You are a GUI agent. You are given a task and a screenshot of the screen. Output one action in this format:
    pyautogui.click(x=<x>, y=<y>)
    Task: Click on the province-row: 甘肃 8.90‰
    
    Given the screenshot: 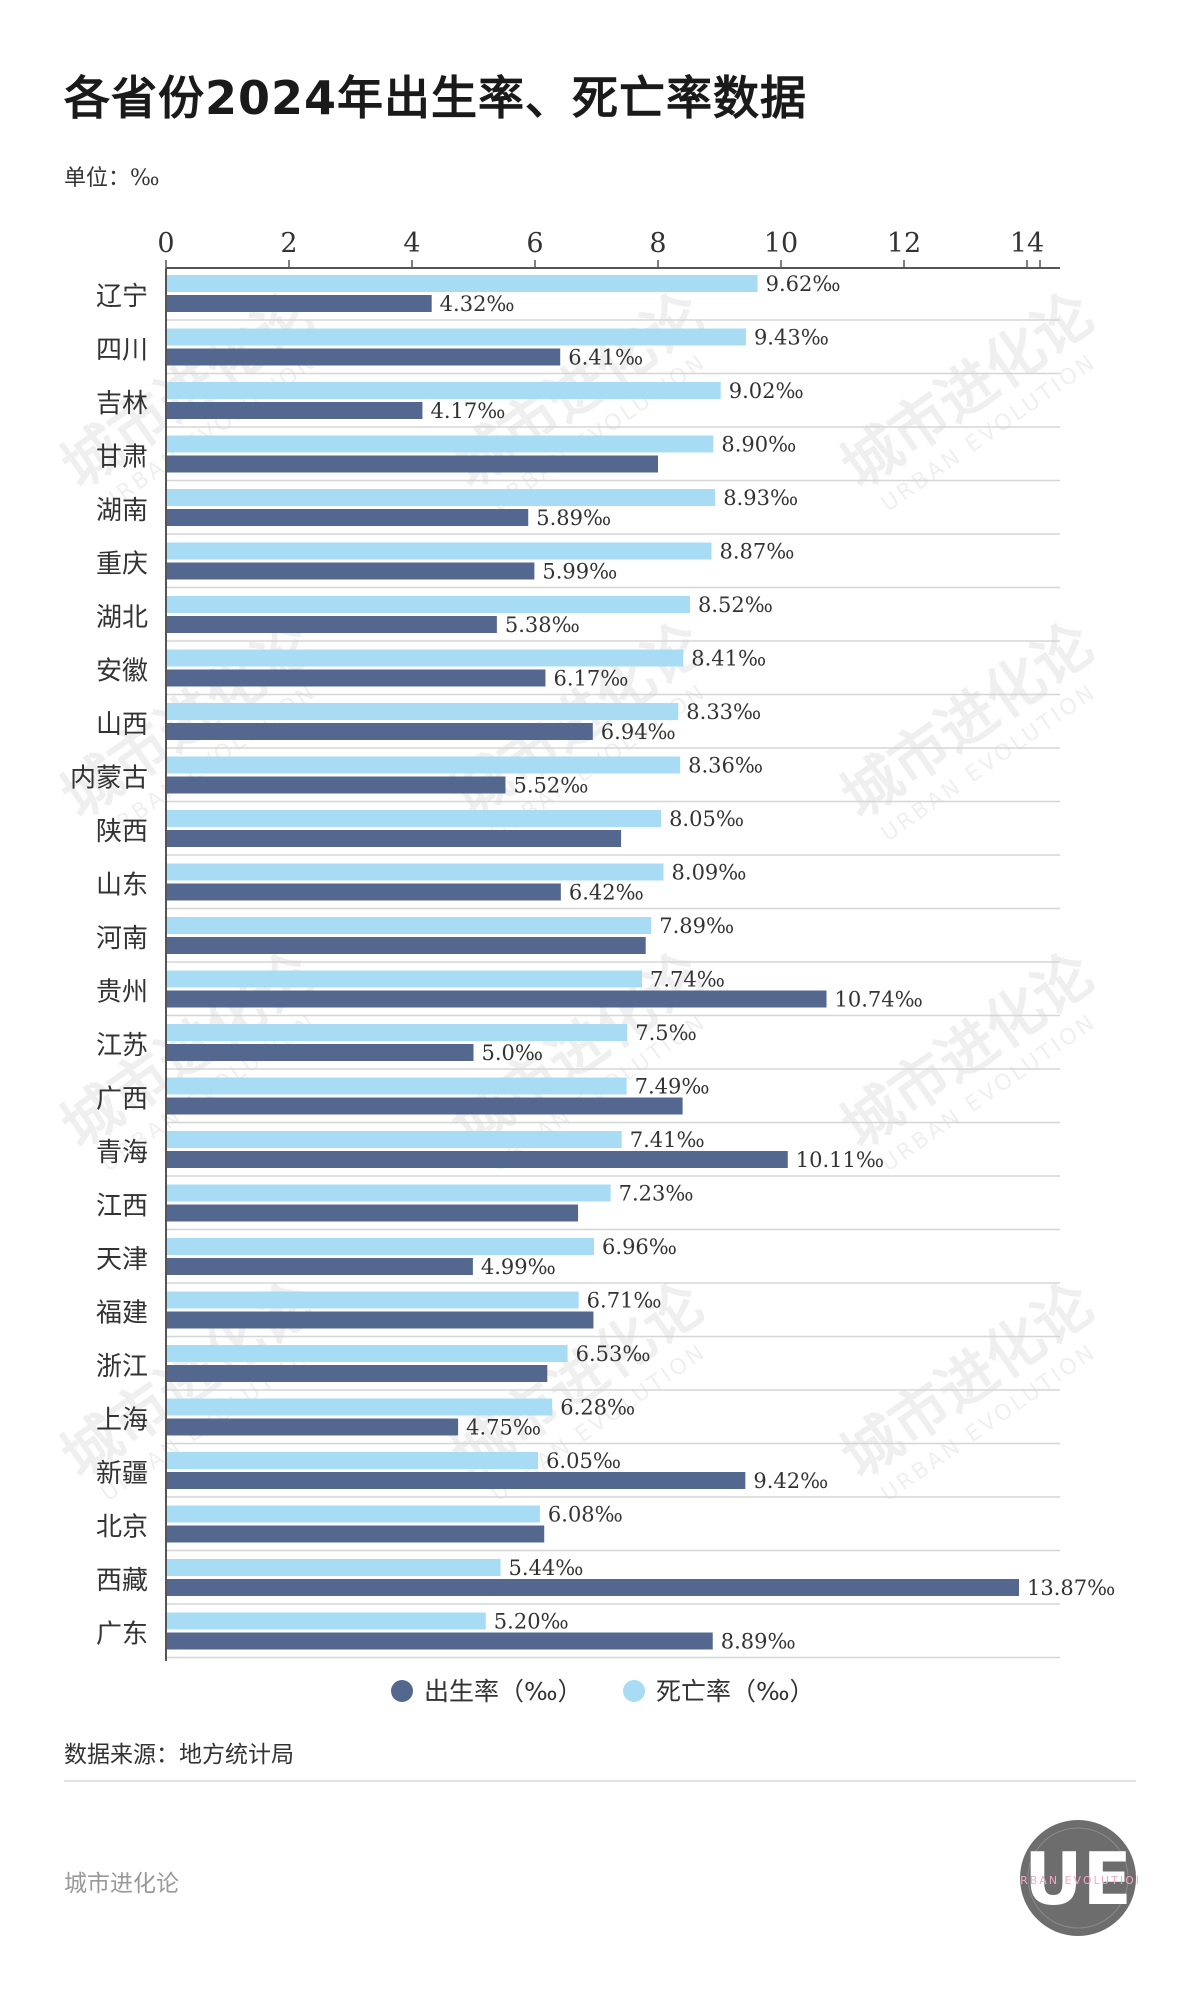 What is the action you would take?
    pyautogui.click(x=578, y=457)
    